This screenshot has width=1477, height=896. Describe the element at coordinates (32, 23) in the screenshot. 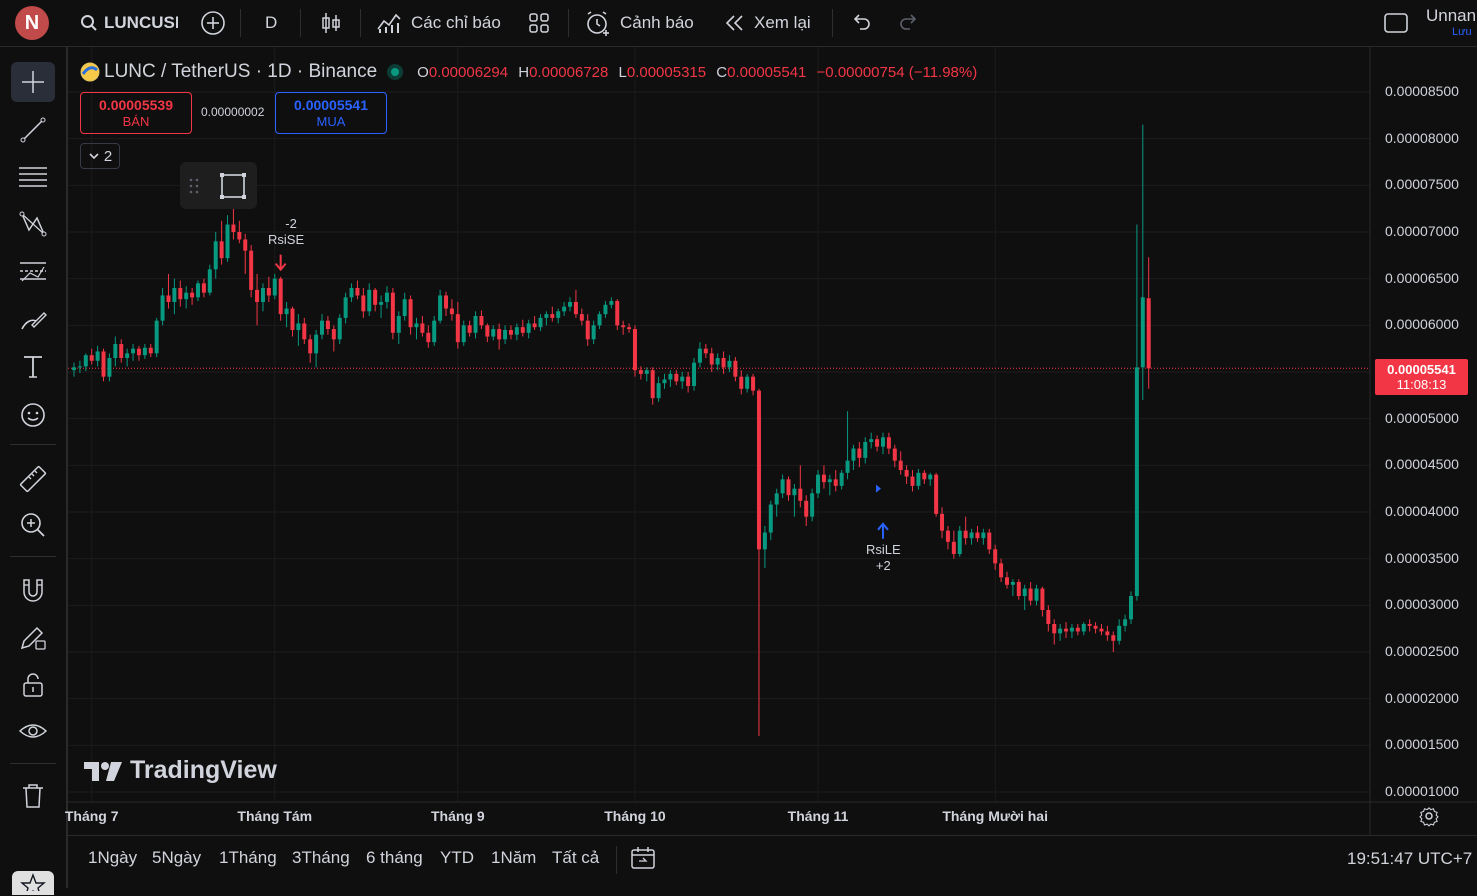

I see `user-avatar: N` at that location.